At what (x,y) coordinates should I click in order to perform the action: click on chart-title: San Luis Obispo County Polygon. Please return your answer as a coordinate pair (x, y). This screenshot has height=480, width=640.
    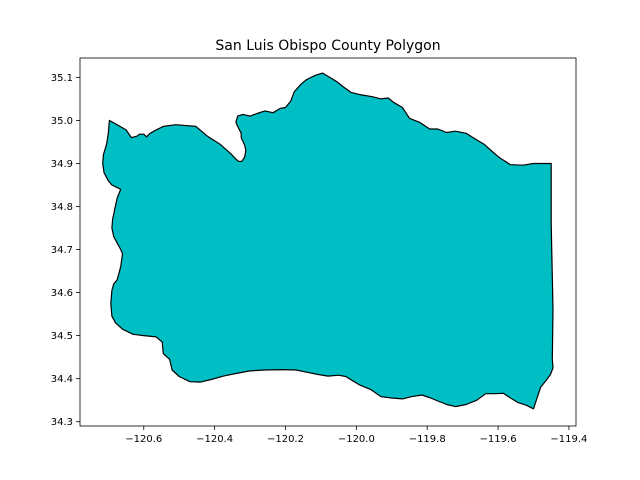
    Looking at the image, I should click on (327, 46).